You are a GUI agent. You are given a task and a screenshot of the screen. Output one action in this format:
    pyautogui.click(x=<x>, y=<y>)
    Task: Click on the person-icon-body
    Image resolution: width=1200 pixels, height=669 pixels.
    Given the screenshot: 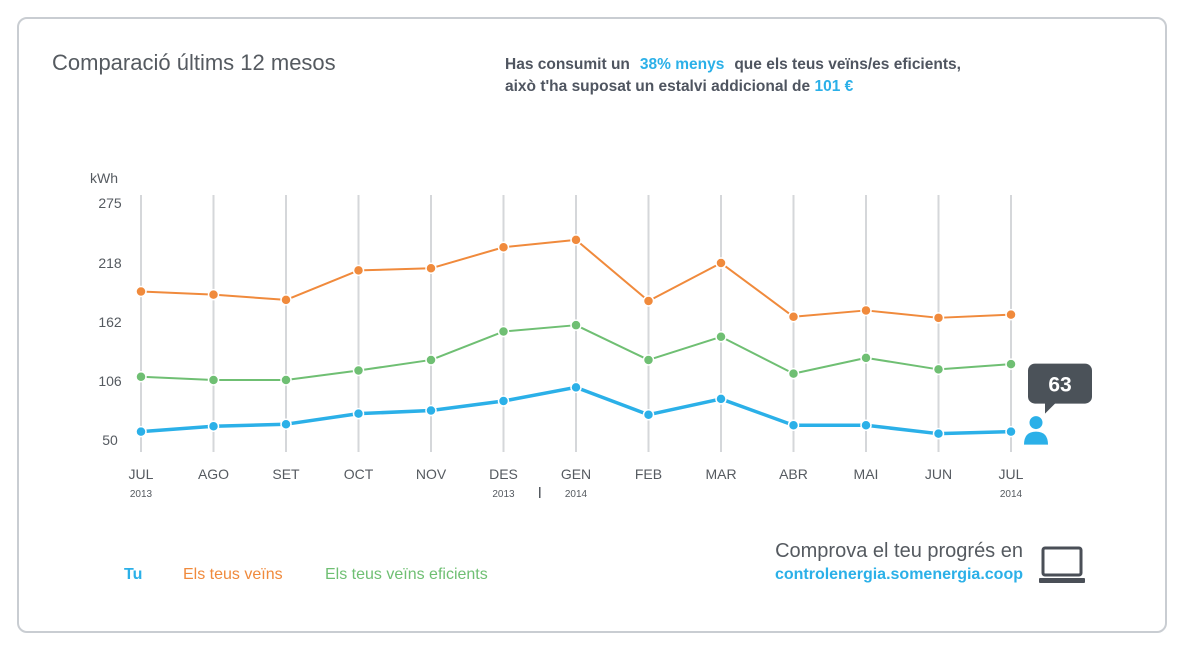 What is the action you would take?
    pyautogui.click(x=1036, y=438)
    